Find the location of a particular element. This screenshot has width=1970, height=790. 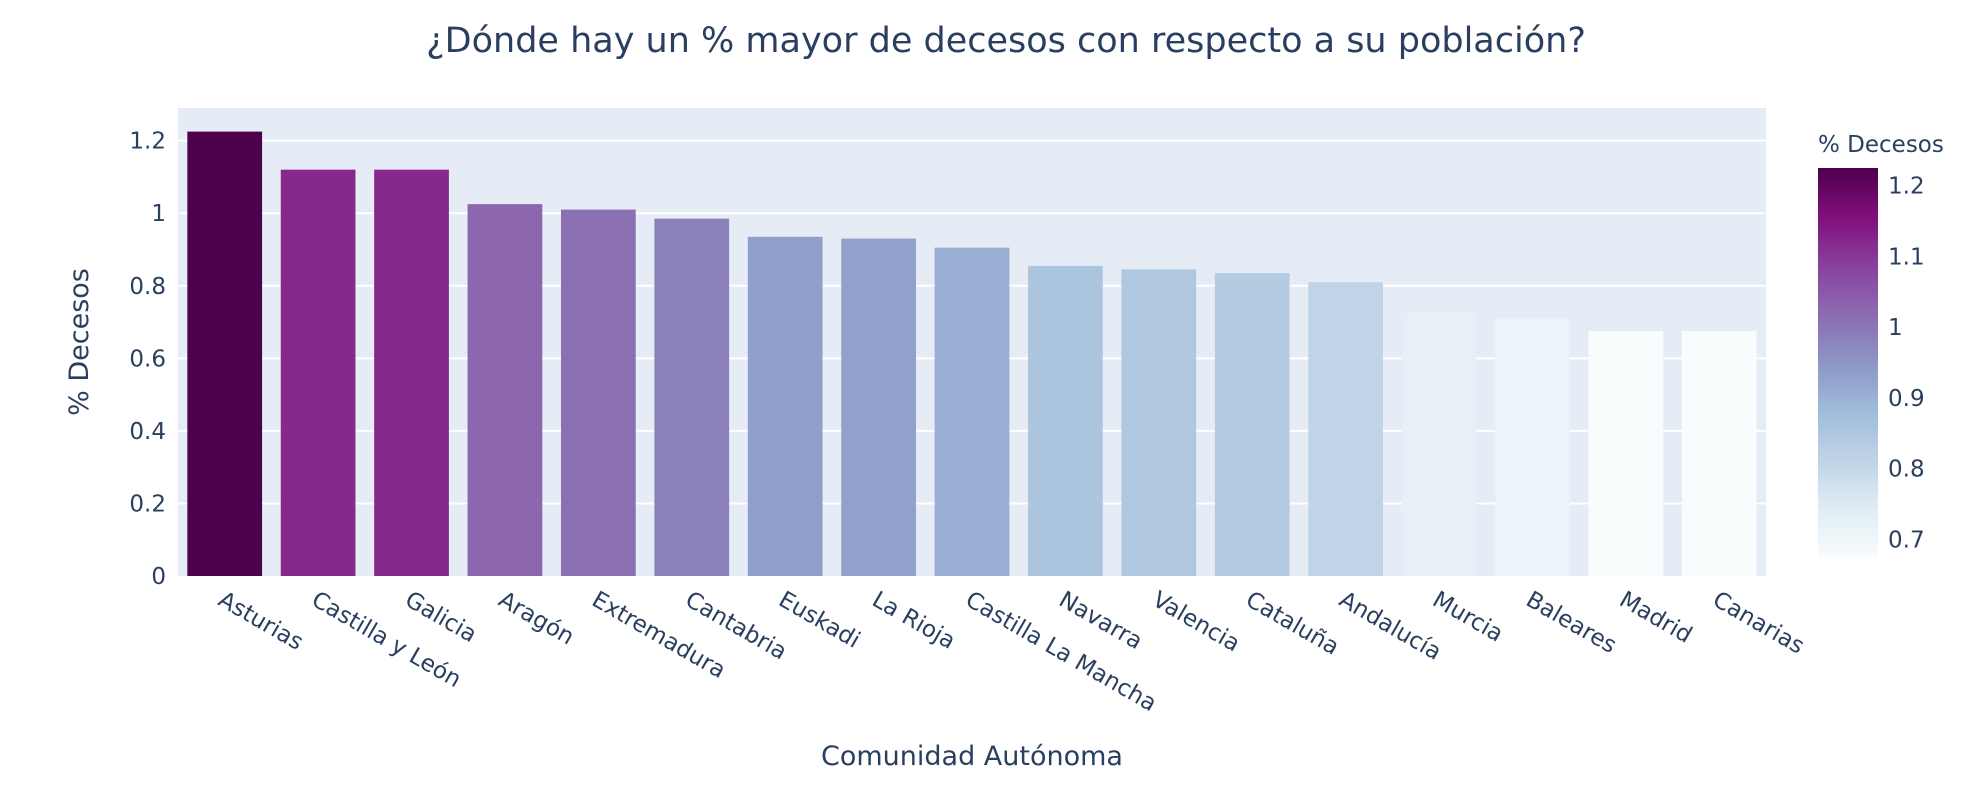

colorbar-tick-label: 1 is located at coordinates (1895, 328).